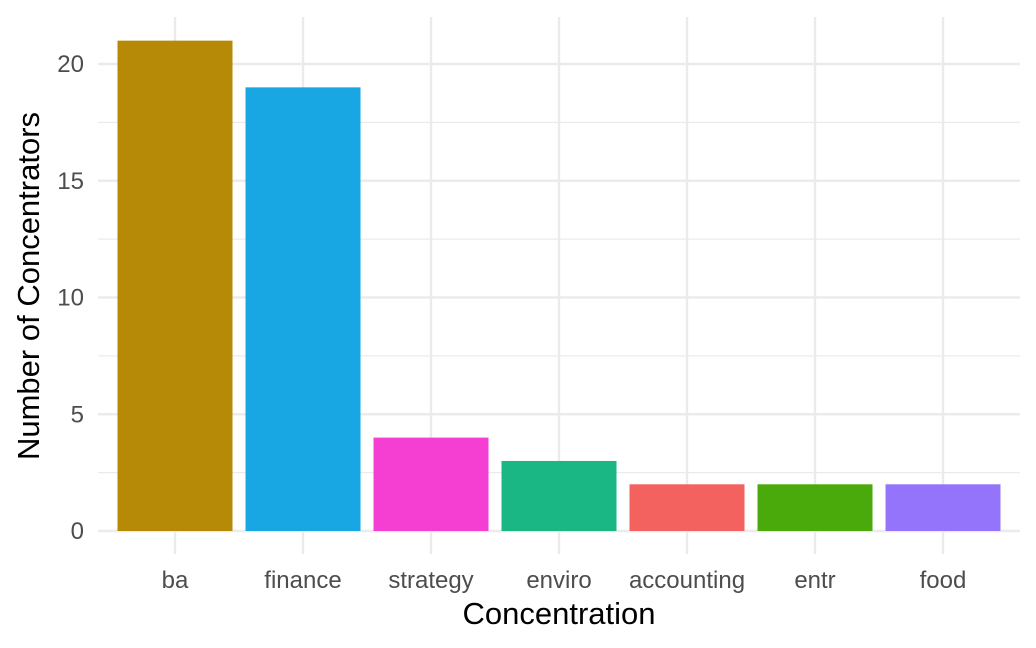 The height and width of the screenshot is (648, 1036). Describe the element at coordinates (431, 484) in the screenshot. I see `bar-strategy` at that location.